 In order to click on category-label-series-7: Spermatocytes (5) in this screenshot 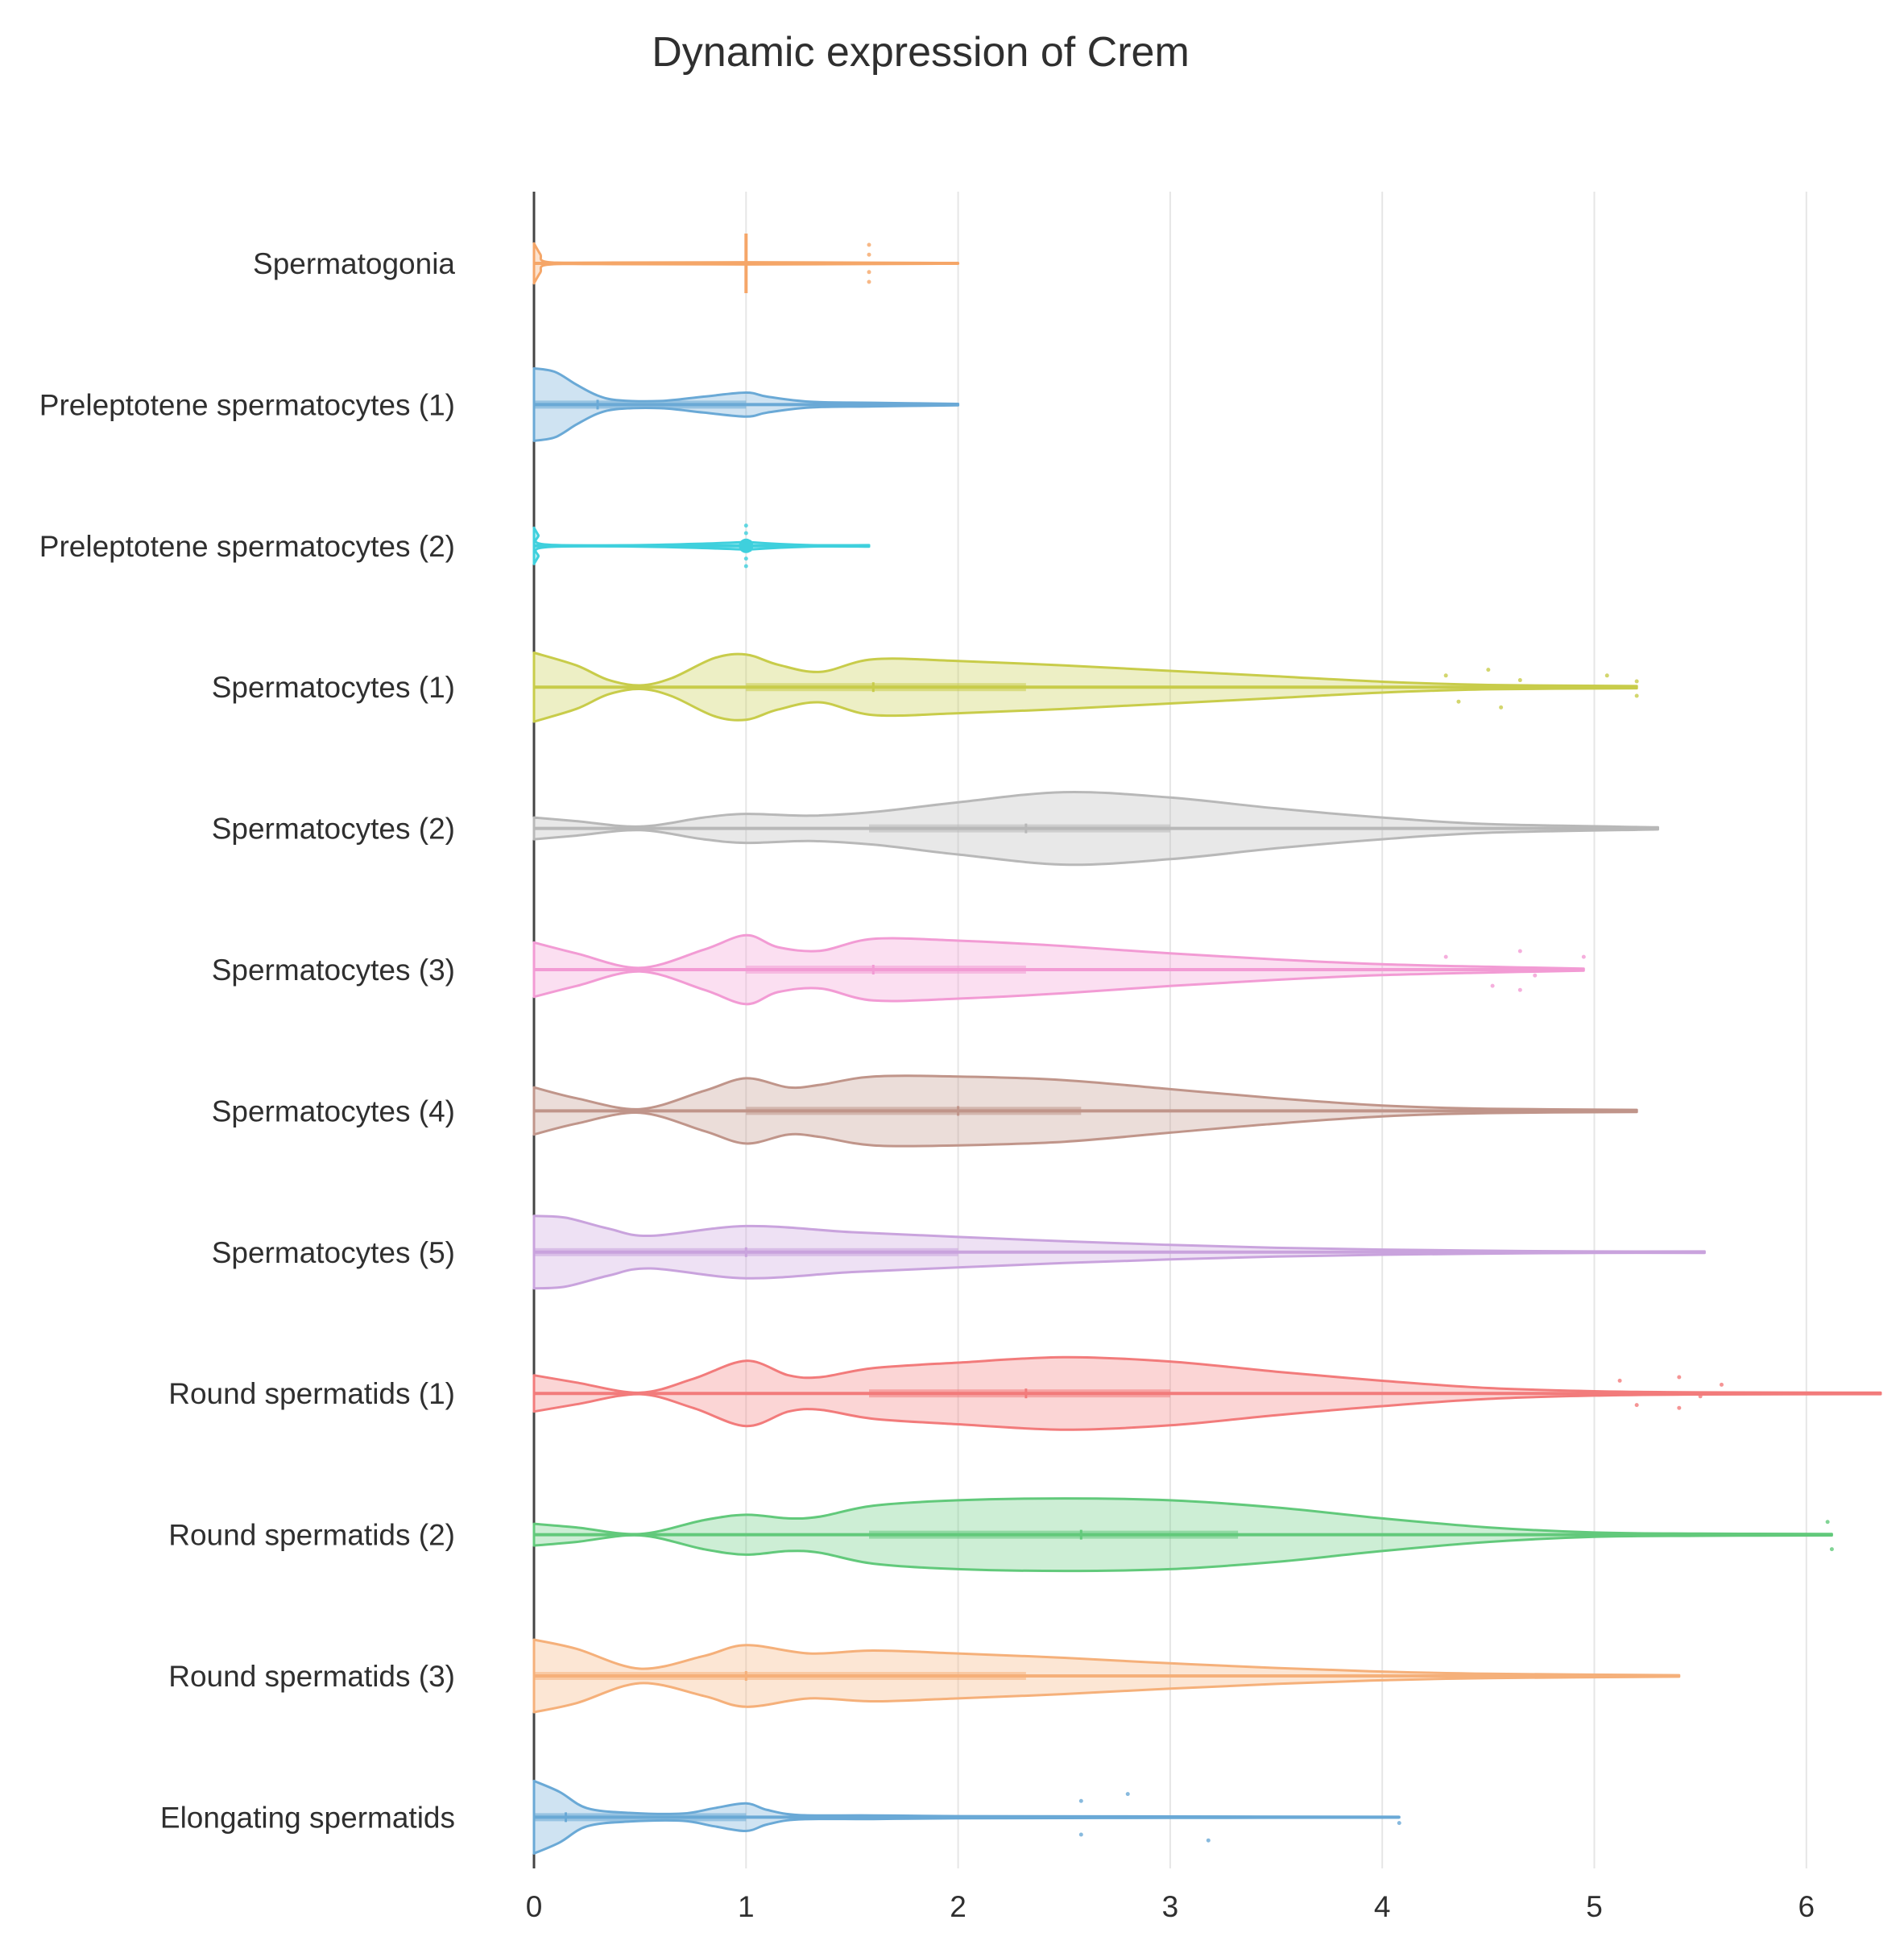, I will do `click(333, 1252)`.